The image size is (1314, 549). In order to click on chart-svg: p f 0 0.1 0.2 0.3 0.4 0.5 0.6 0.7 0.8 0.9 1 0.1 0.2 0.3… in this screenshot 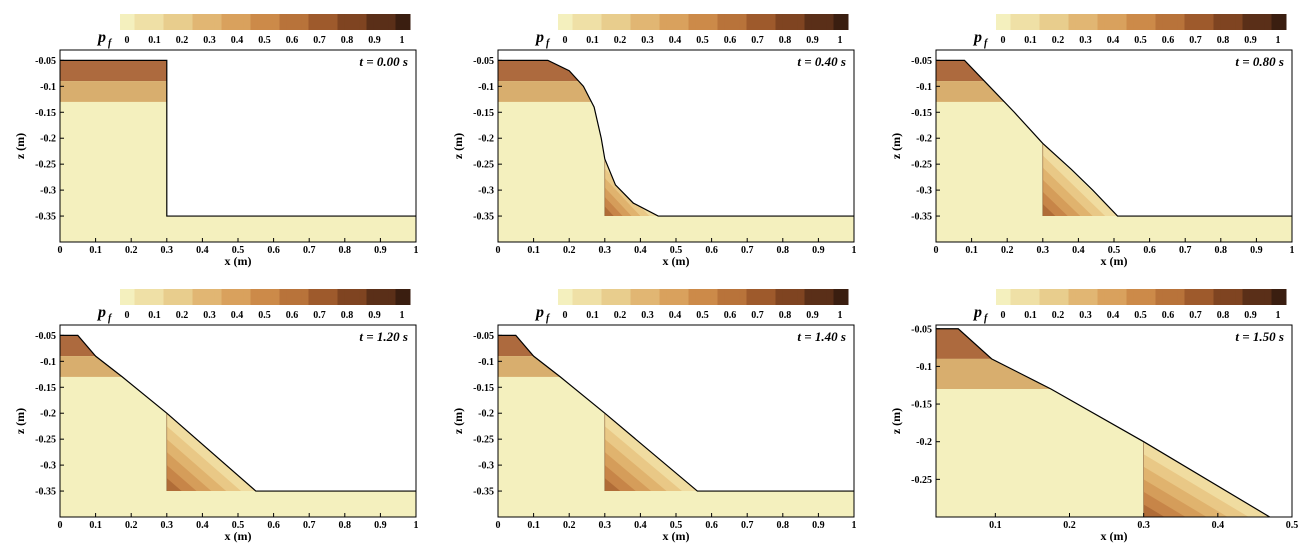, I will do `click(1093, 416)`.